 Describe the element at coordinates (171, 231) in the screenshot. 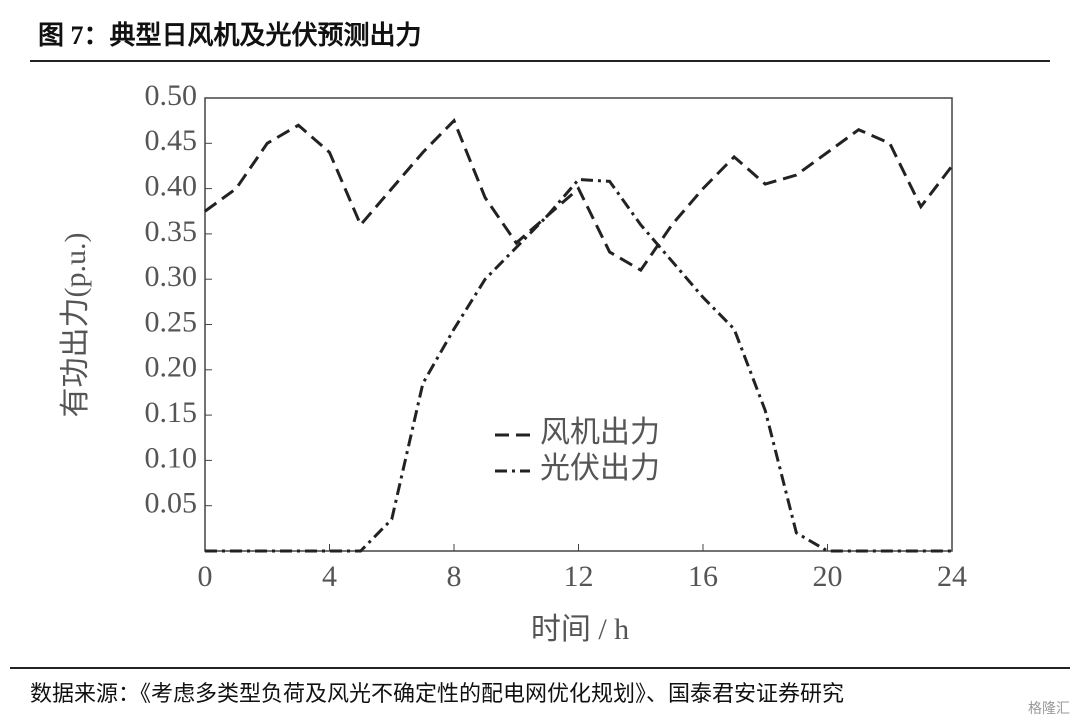

I see `y-tick-label: 0.35` at that location.